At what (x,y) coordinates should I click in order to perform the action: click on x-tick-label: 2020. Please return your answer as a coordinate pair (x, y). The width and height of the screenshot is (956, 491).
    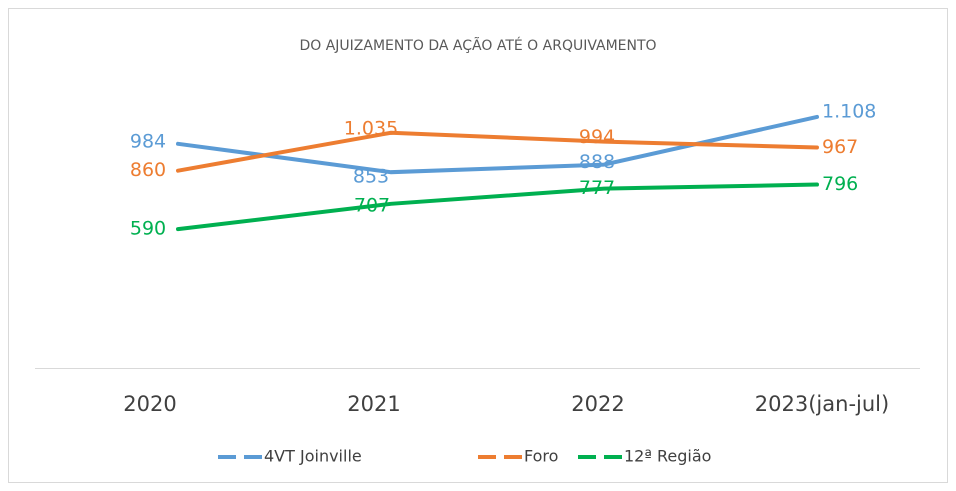
    Looking at the image, I should click on (149, 404).